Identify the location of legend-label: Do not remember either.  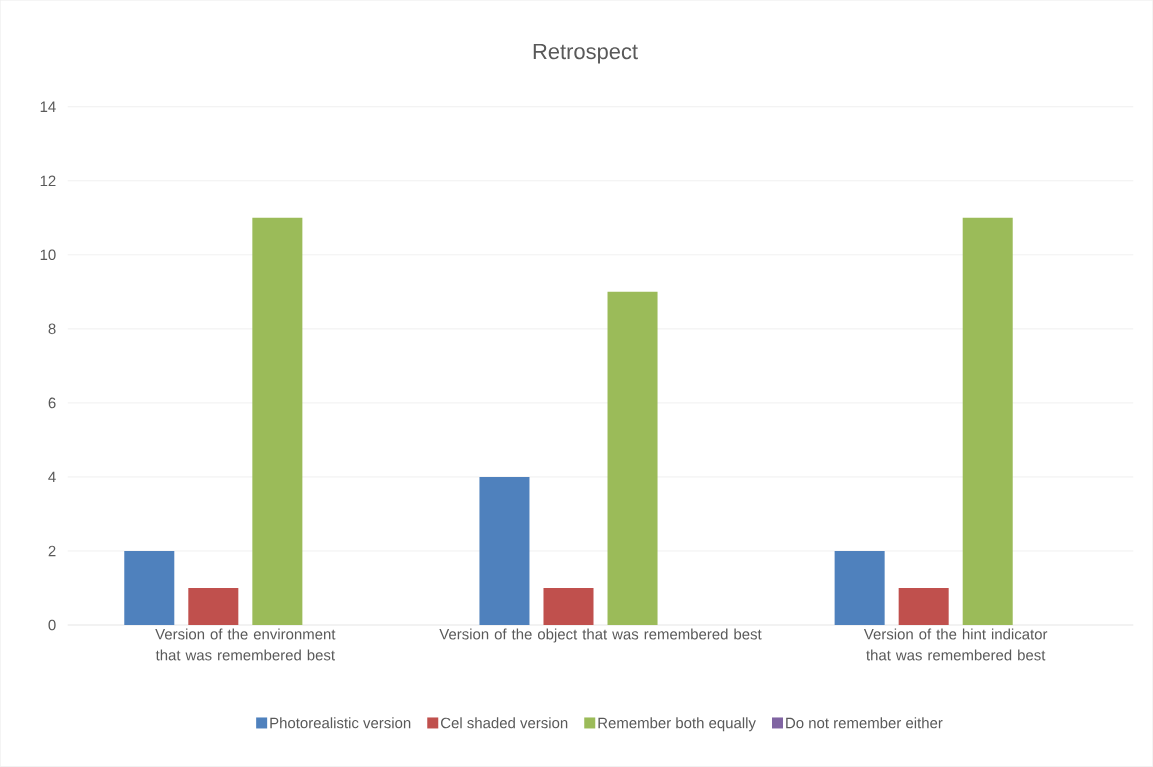
(864, 723).